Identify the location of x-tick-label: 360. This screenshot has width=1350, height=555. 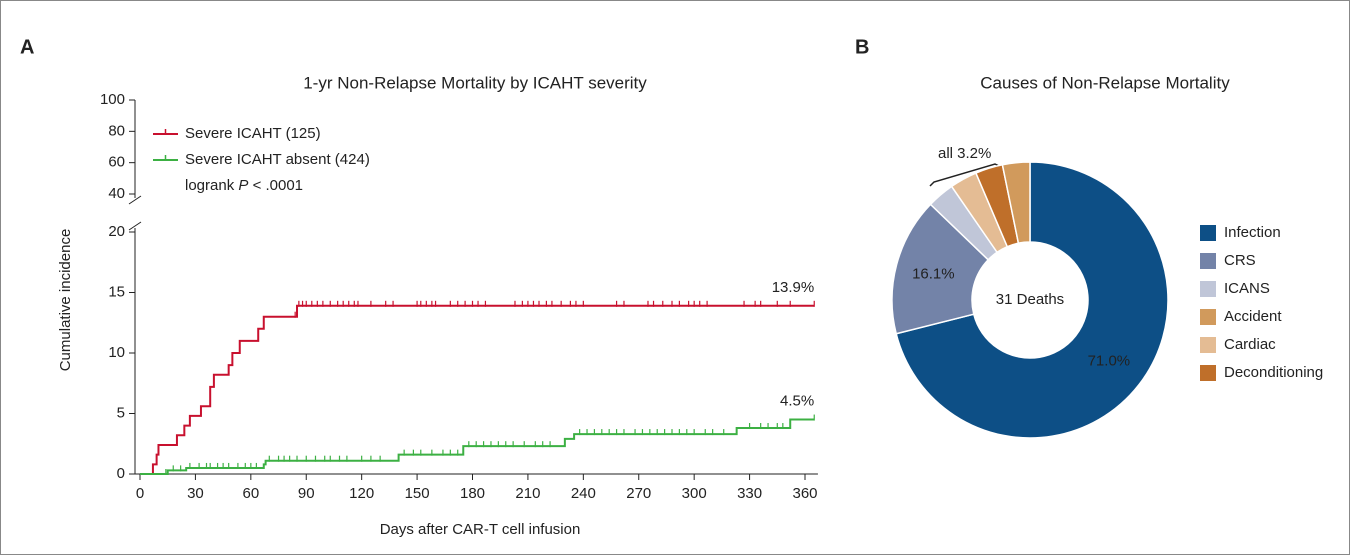
(804, 493).